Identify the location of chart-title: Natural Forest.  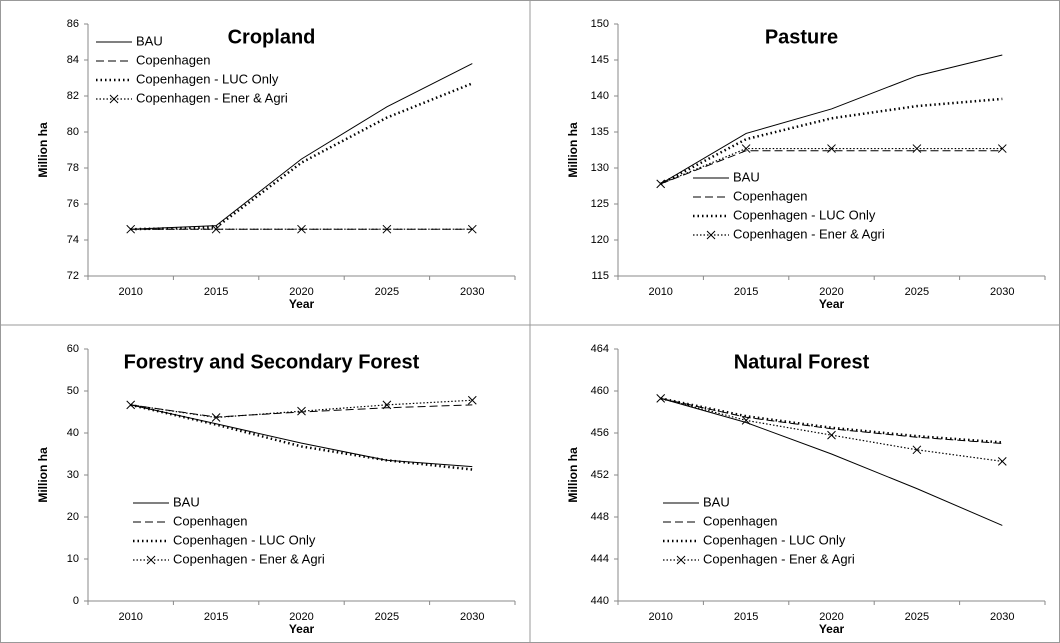
(802, 362).